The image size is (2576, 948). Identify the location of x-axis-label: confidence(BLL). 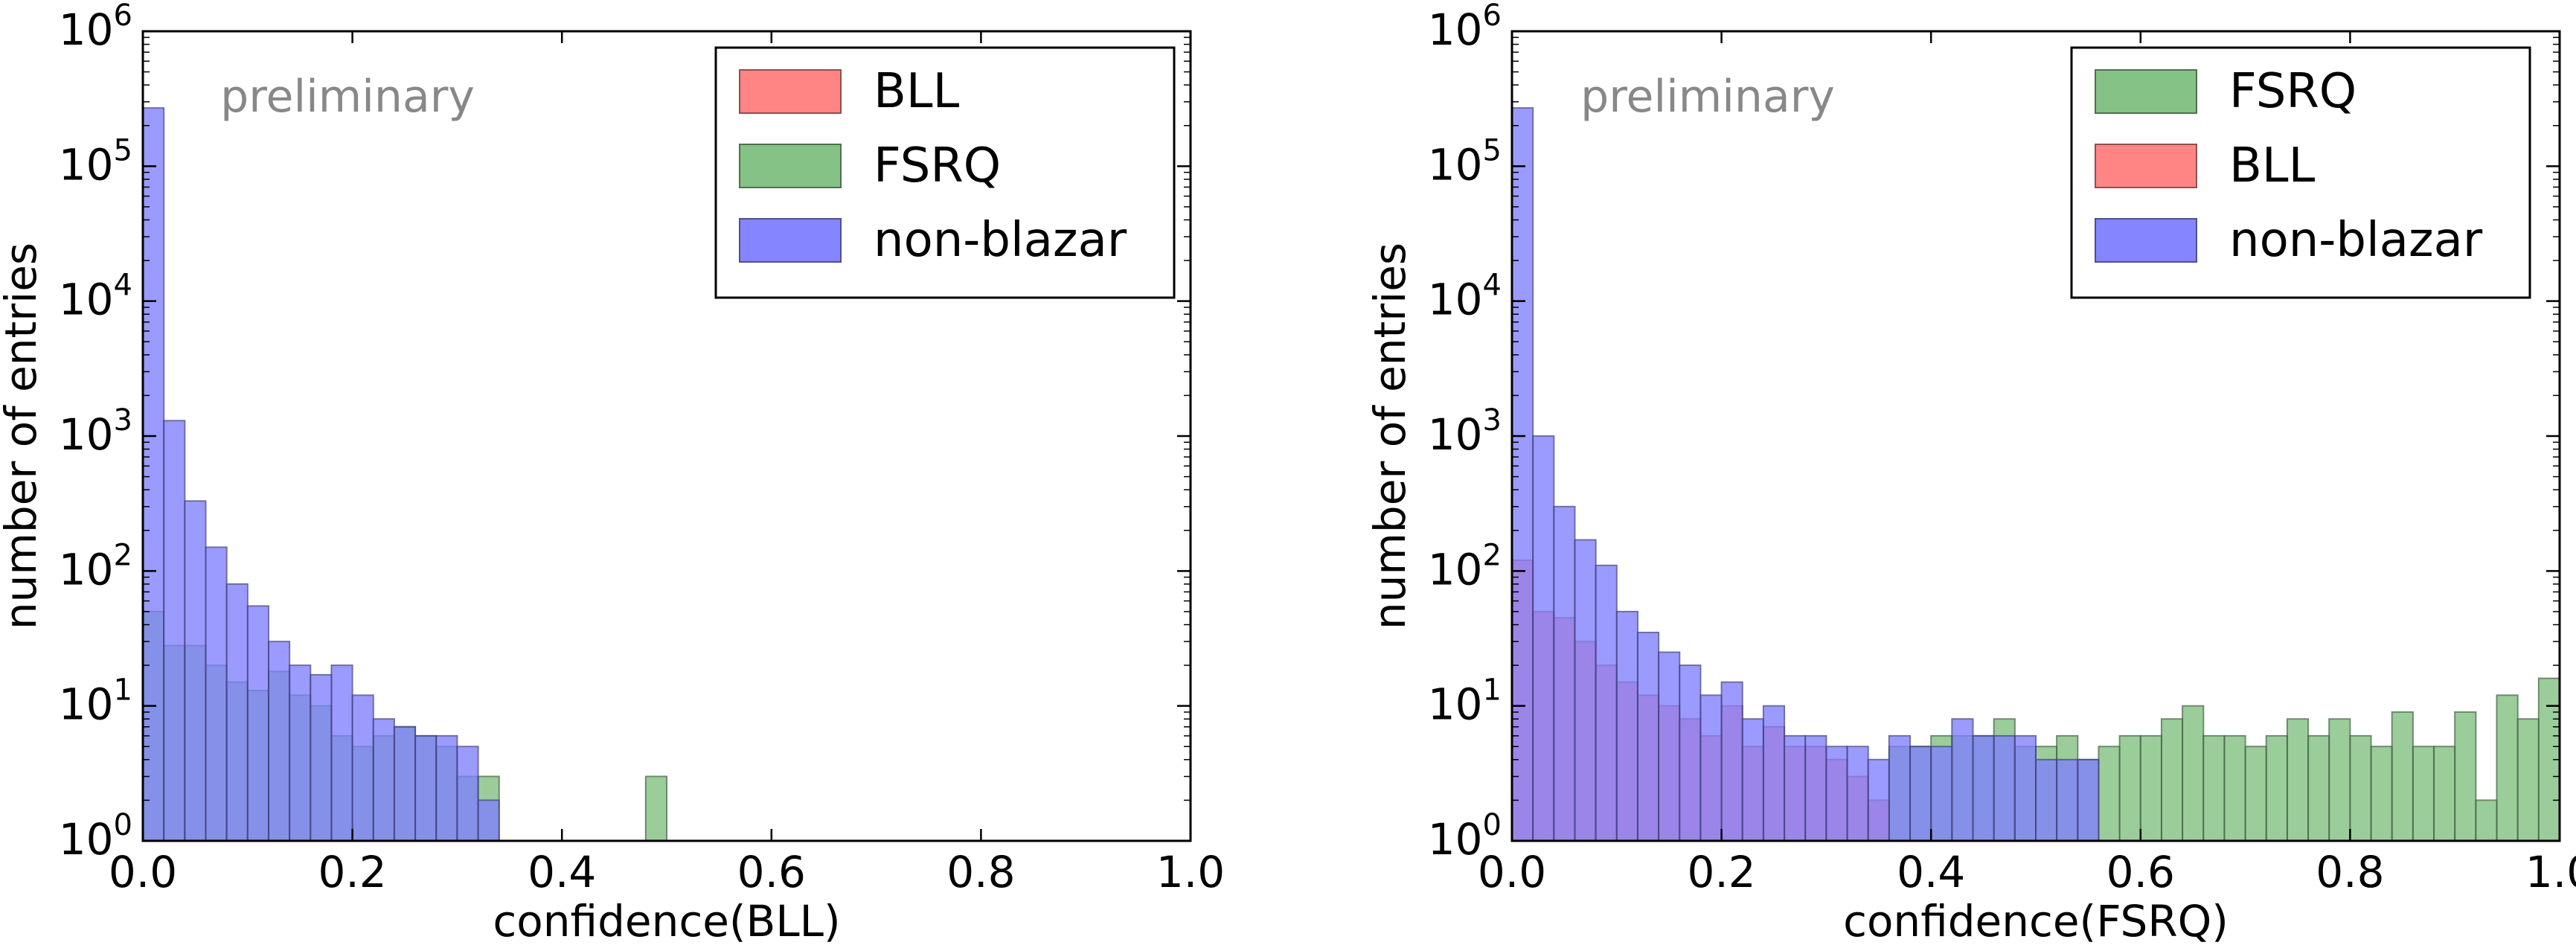
(666, 920).